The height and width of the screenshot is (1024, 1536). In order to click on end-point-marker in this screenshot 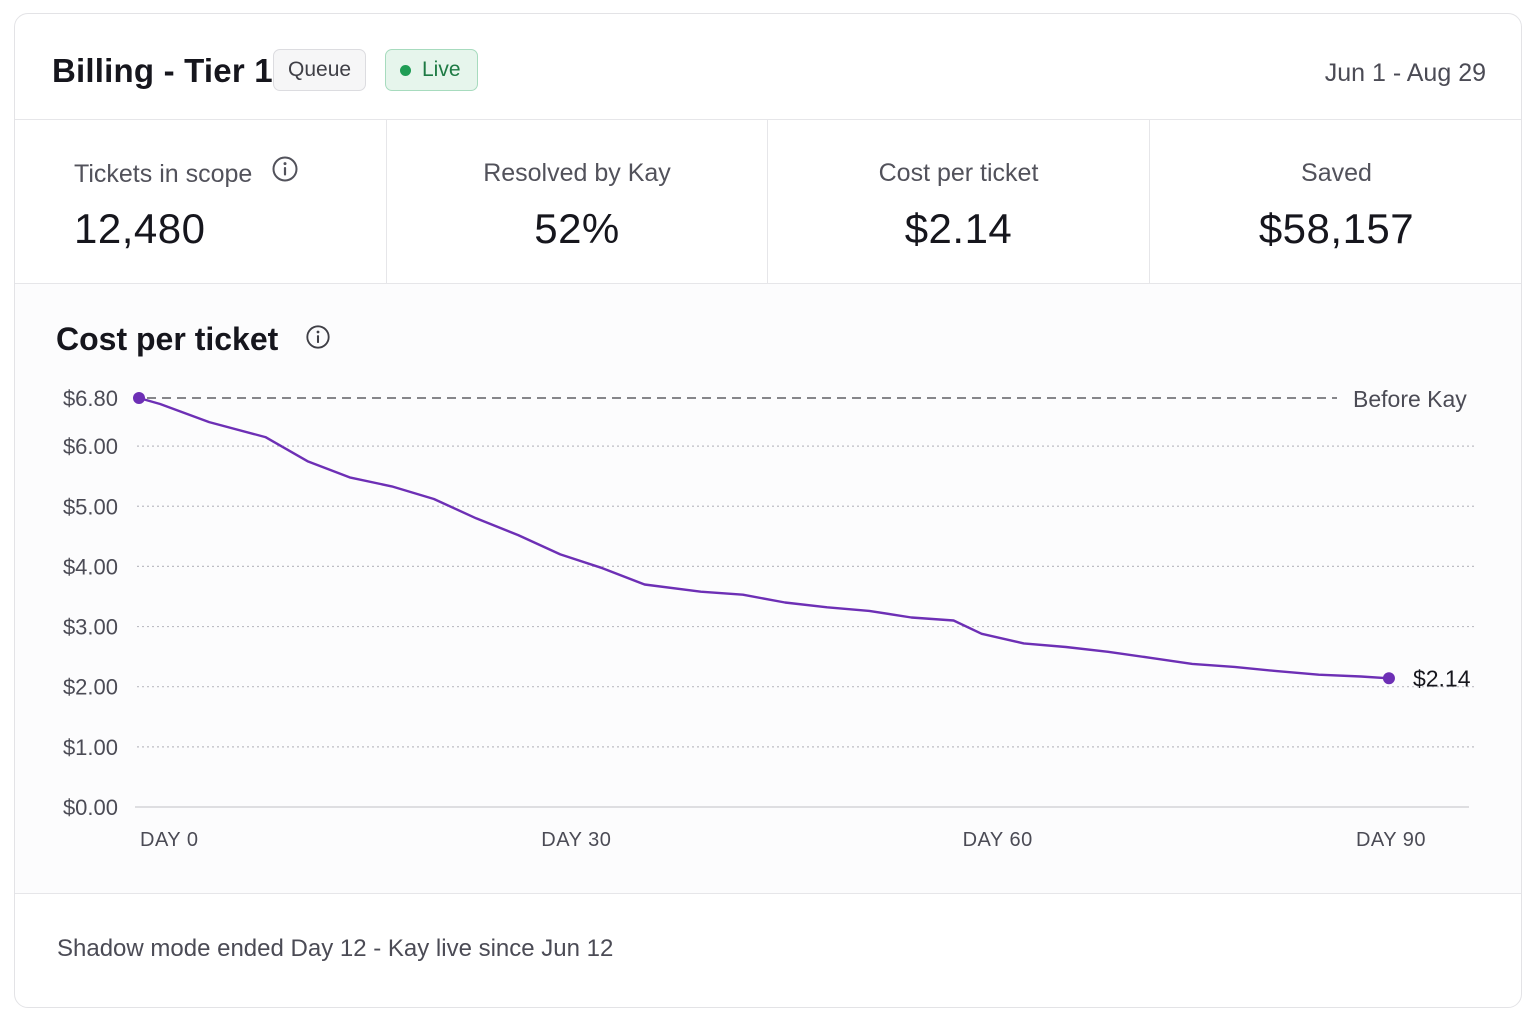, I will do `click(1388, 678)`.